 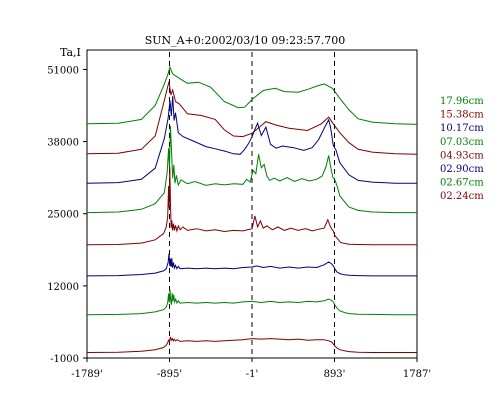 What do you see at coordinates (64, 359) in the screenshot?
I see `y-tick-label: -1000` at bounding box center [64, 359].